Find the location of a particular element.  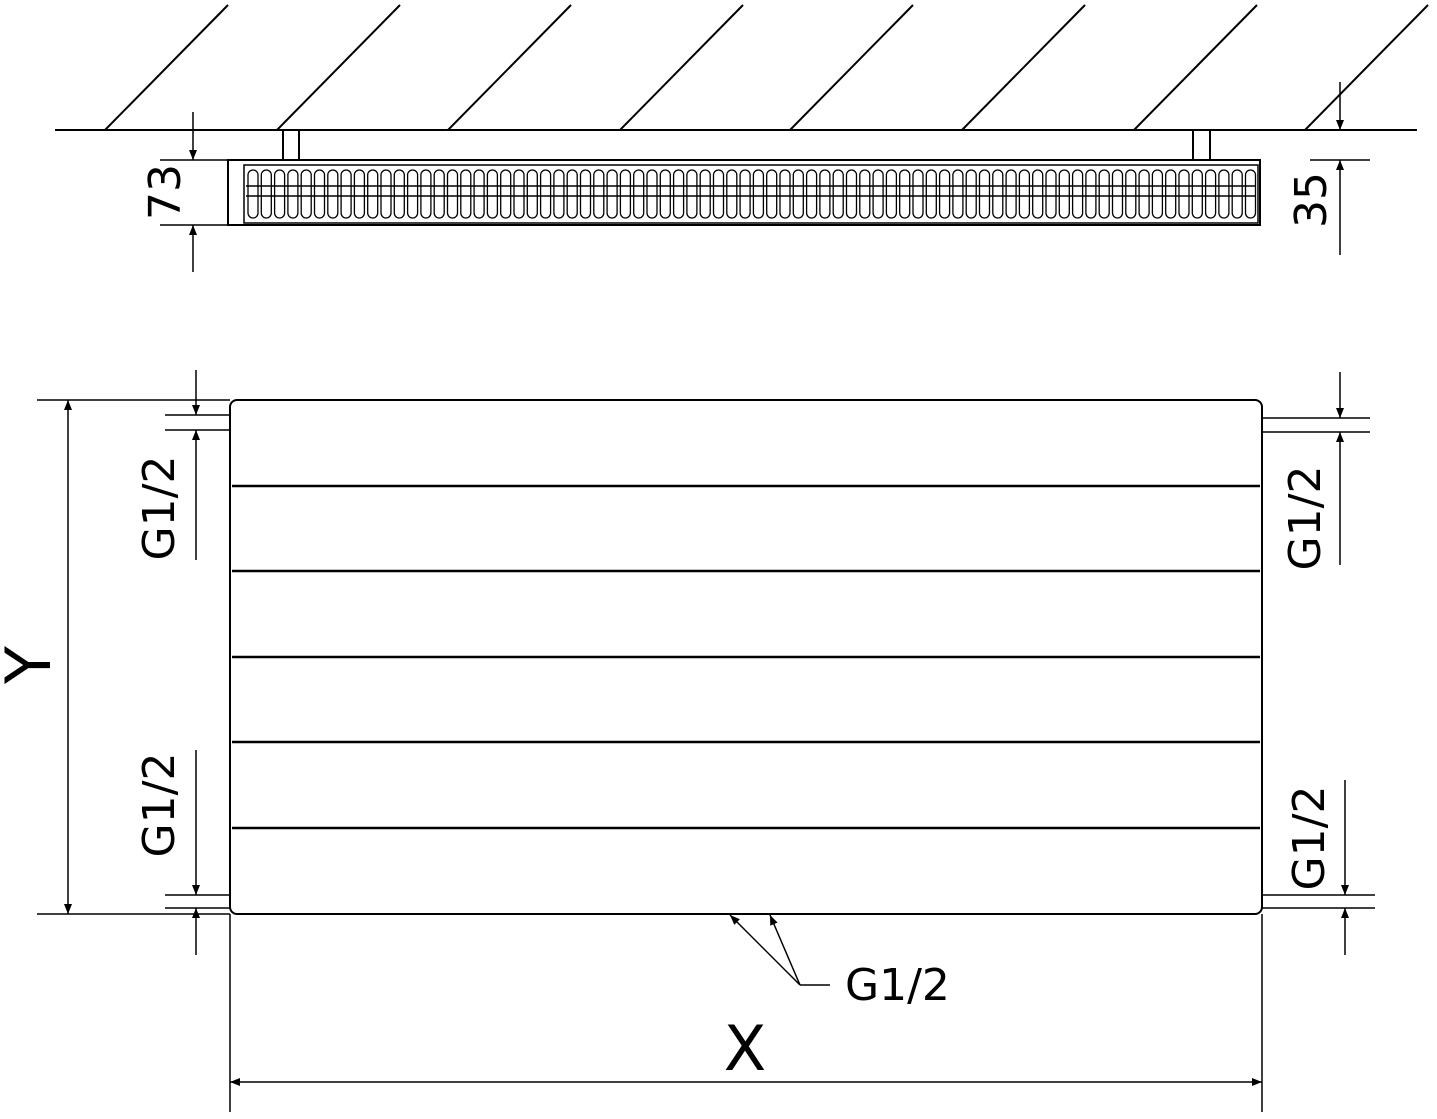

wall is located at coordinates (742, 67).